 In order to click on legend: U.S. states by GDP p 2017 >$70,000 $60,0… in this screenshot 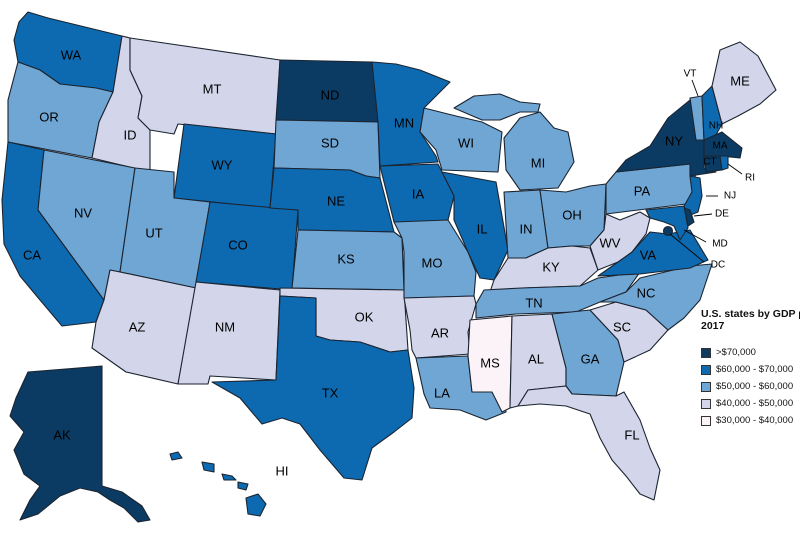, I will do `click(750, 368)`.